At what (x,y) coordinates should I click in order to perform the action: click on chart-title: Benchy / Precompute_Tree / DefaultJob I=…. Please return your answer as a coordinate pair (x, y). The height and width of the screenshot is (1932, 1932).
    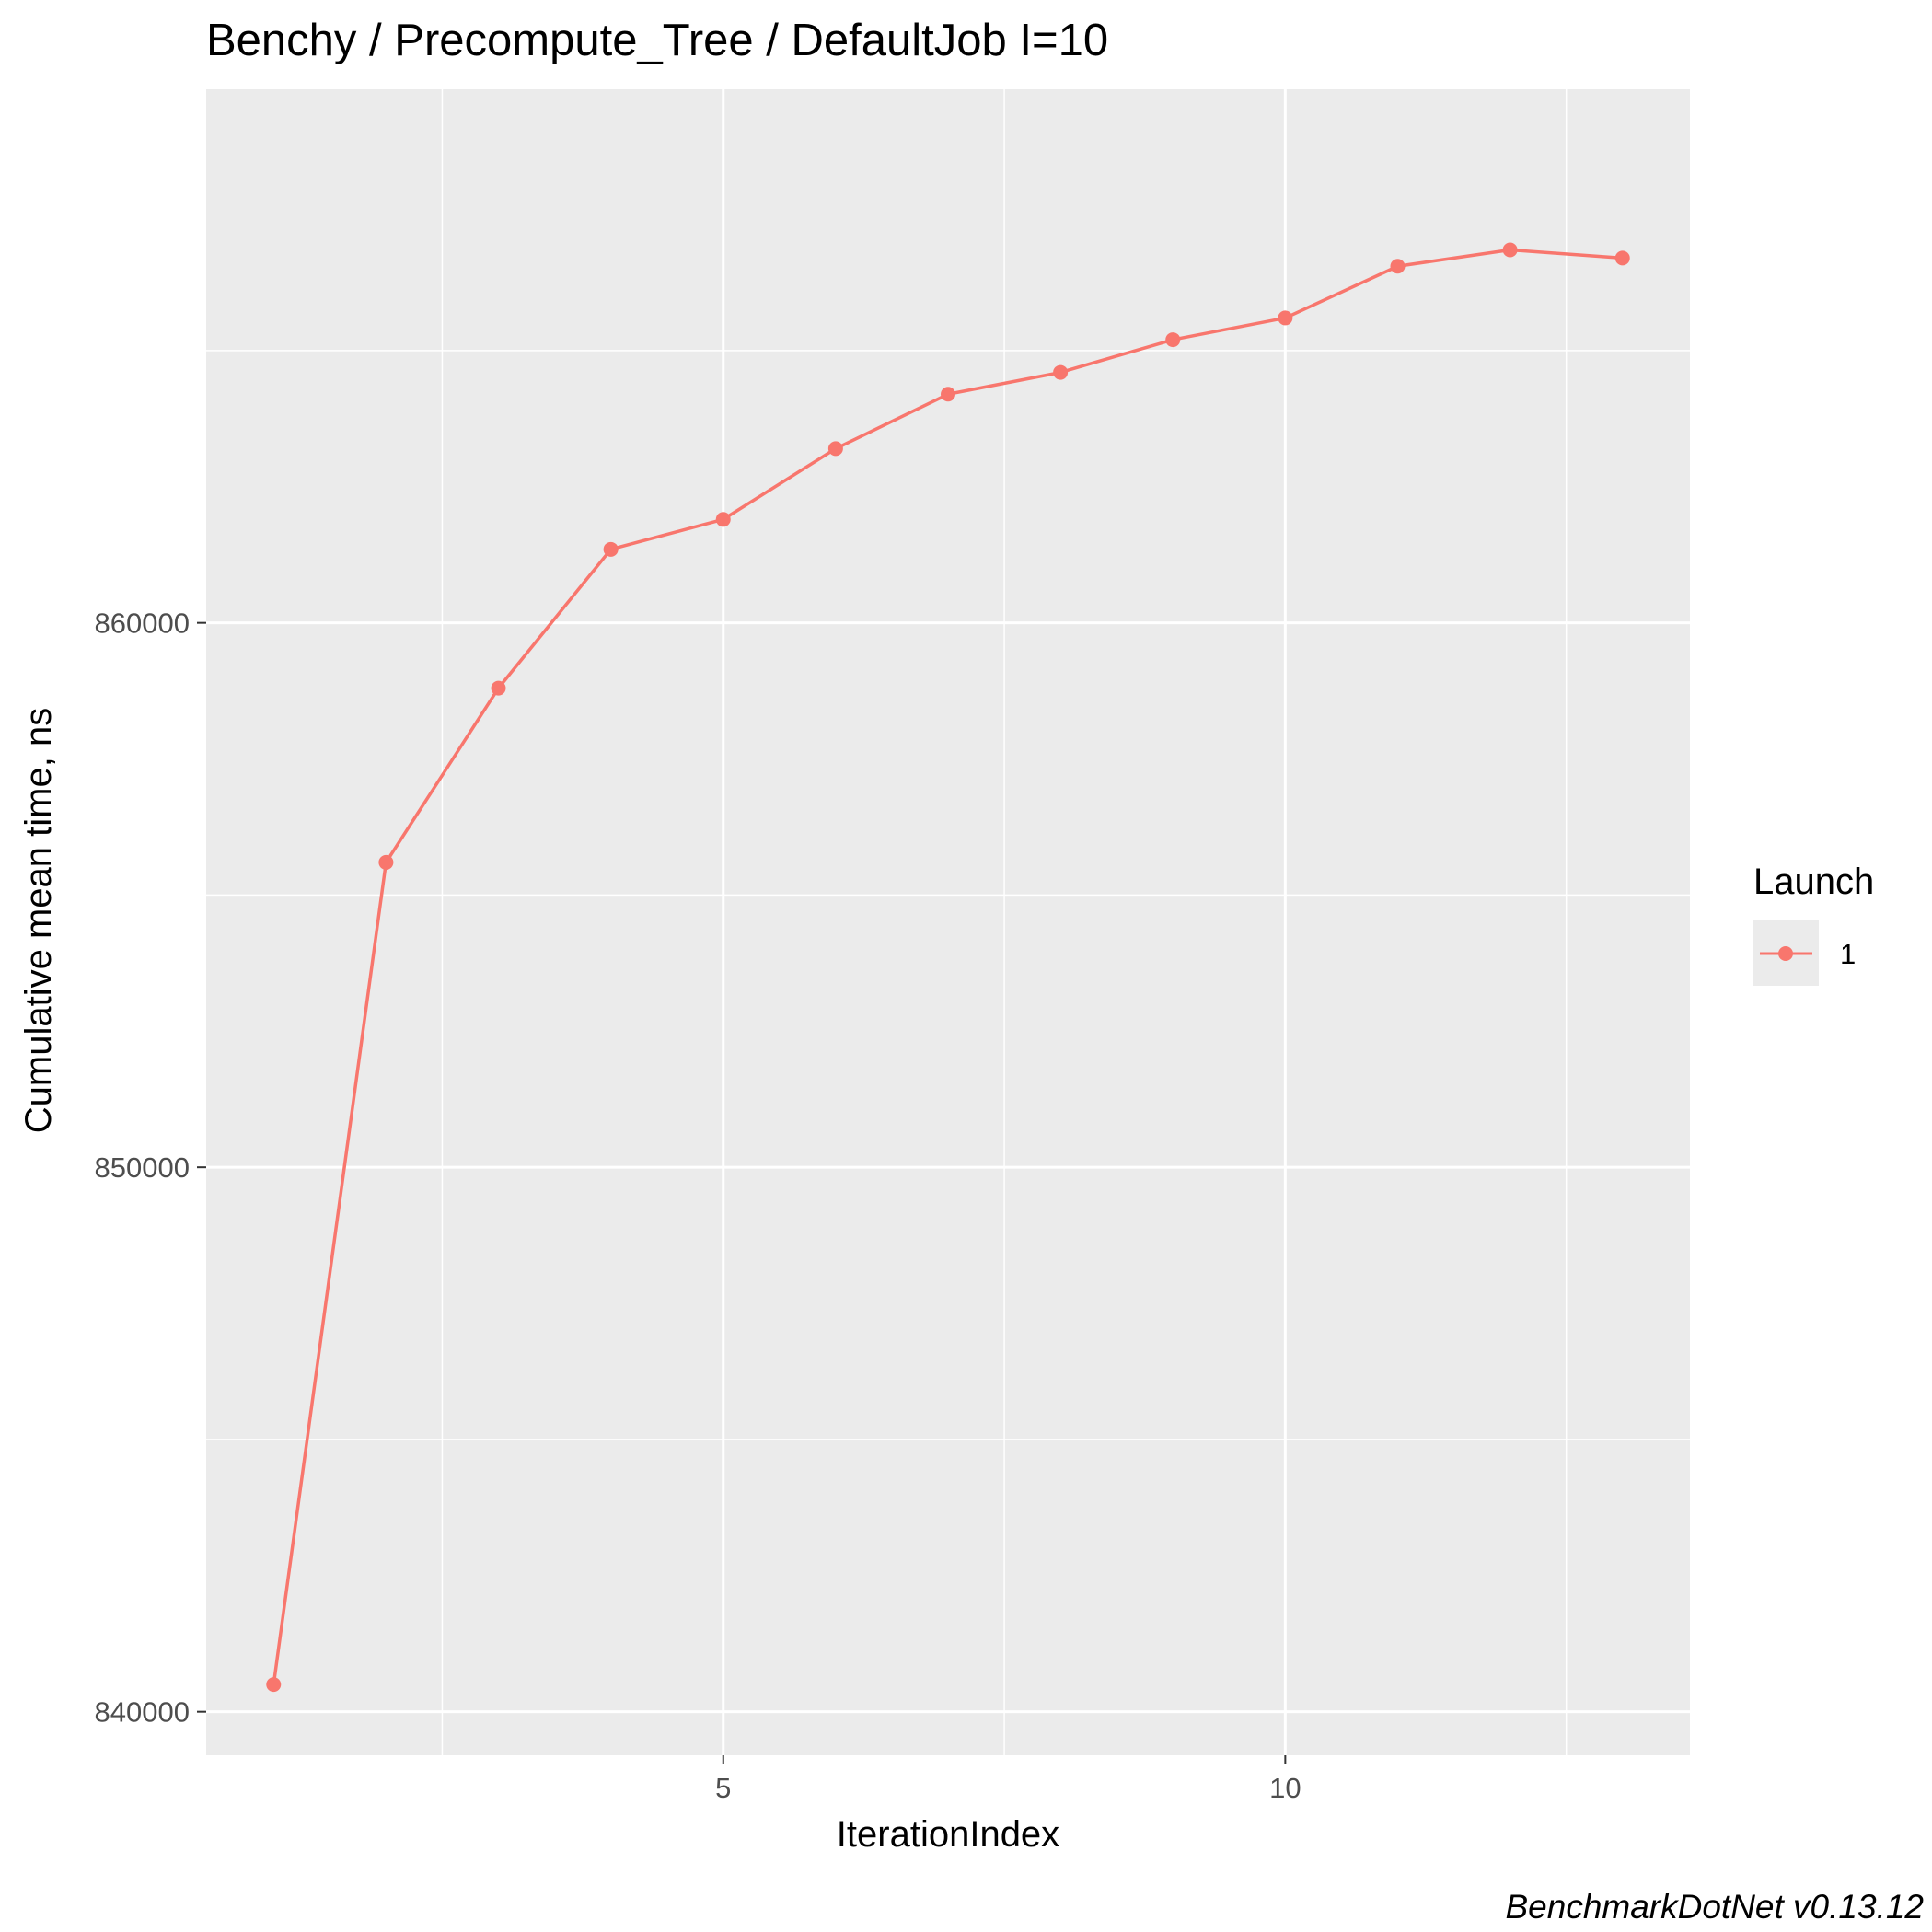
    Looking at the image, I should click on (657, 40).